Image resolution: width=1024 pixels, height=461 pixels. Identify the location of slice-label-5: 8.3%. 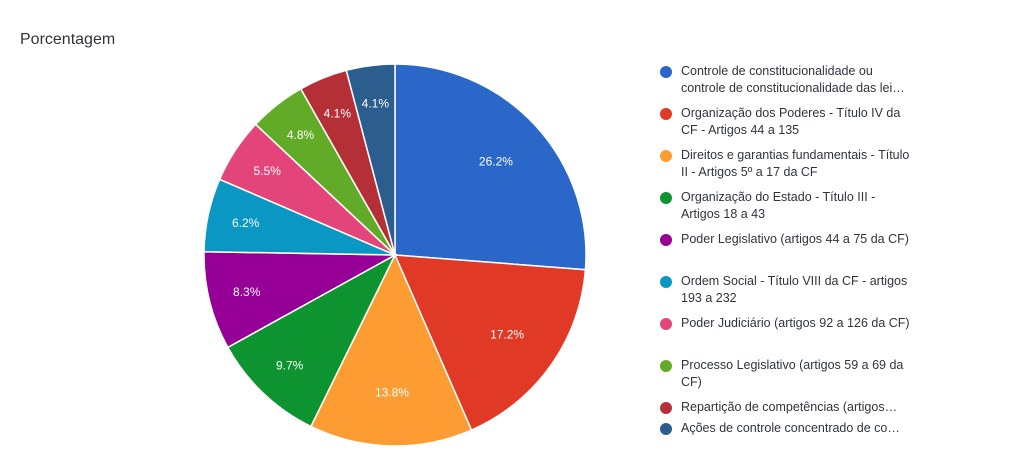
(247, 292).